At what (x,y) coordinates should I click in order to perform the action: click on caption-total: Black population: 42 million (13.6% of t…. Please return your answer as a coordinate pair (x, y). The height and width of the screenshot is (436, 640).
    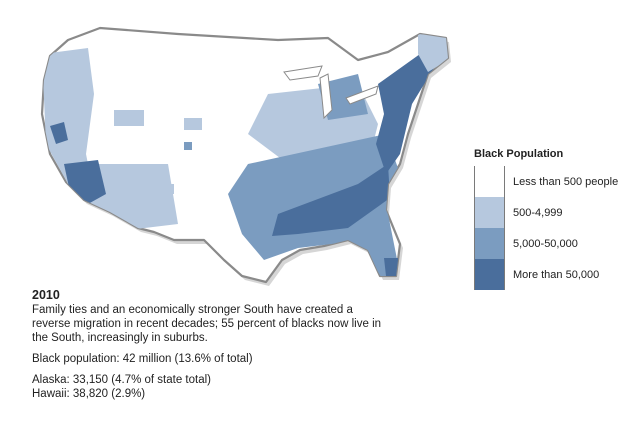
    Looking at the image, I should click on (142, 359).